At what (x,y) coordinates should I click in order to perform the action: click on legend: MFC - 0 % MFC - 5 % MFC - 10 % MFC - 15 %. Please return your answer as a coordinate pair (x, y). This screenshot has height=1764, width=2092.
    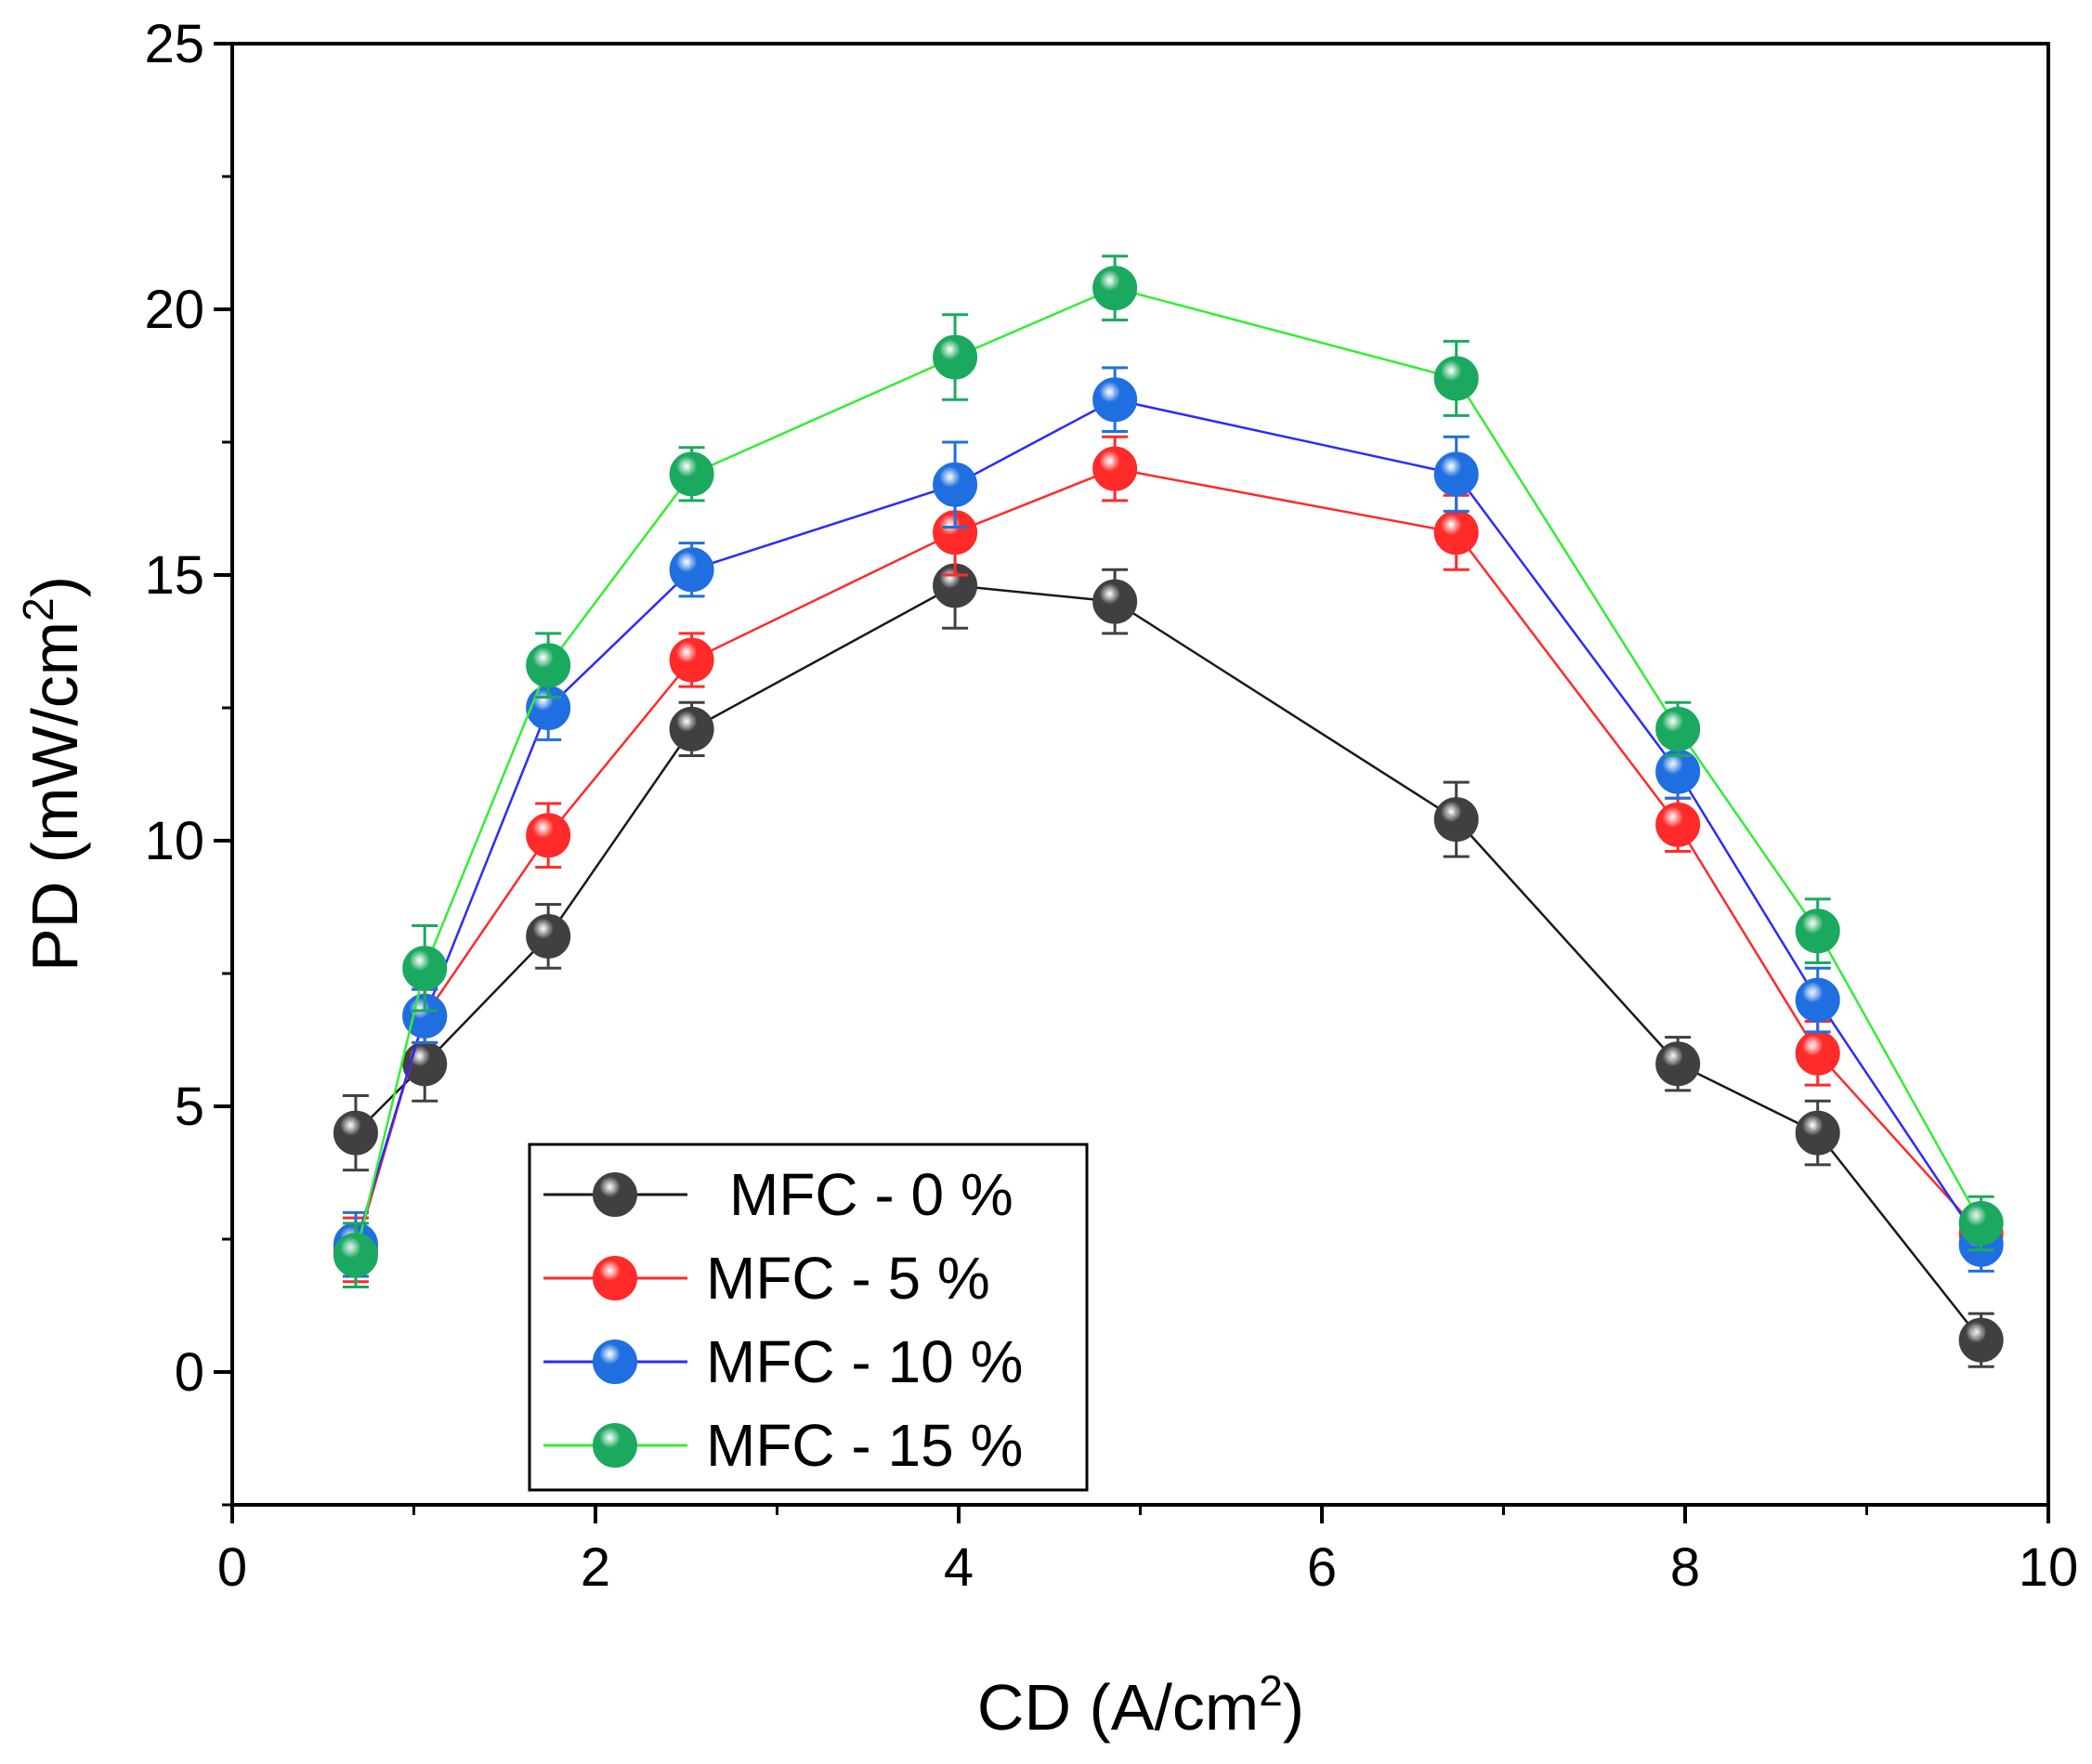
    Looking at the image, I should click on (808, 1317).